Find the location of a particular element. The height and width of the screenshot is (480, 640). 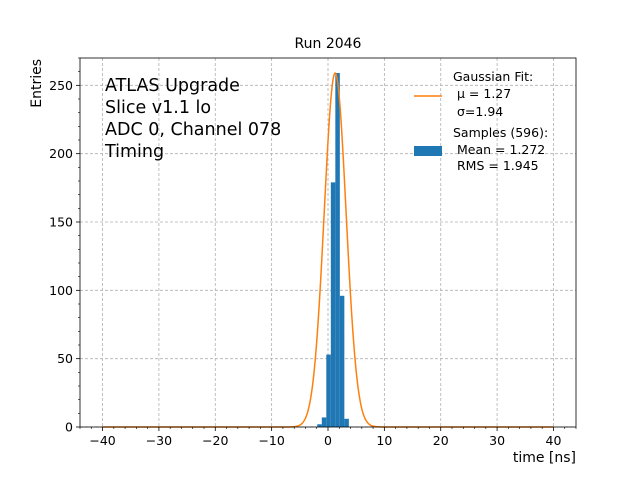

y-tick-label: 150 is located at coordinates (61, 222).